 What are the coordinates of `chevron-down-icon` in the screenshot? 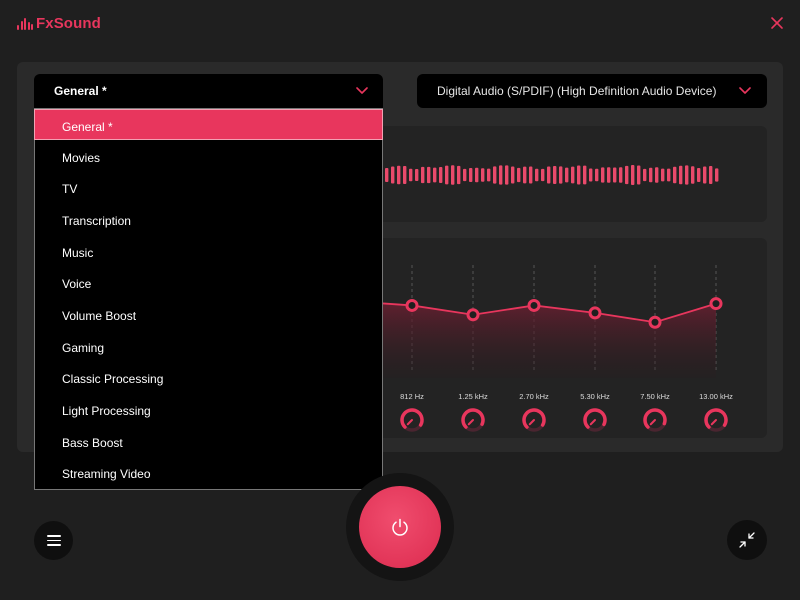 It's located at (362, 90).